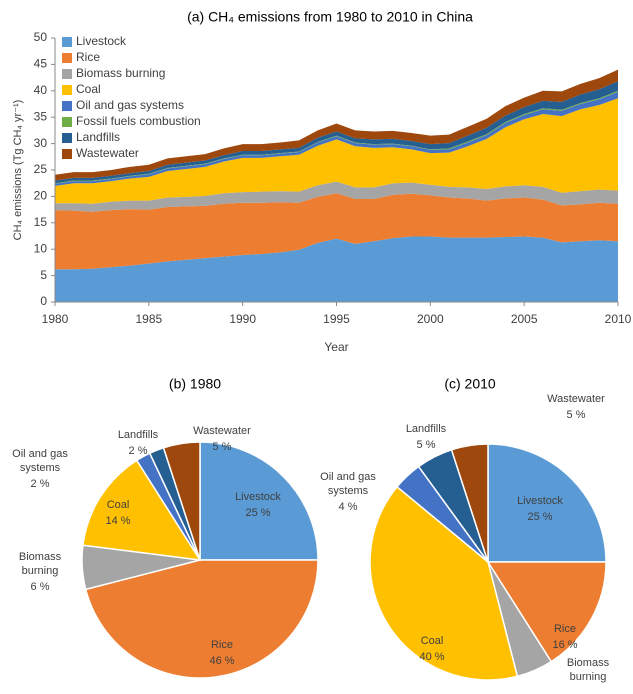 This screenshot has width=633, height=694. Describe the element at coordinates (524, 319) in the screenshot. I see `x-tick-label: 2005` at that location.